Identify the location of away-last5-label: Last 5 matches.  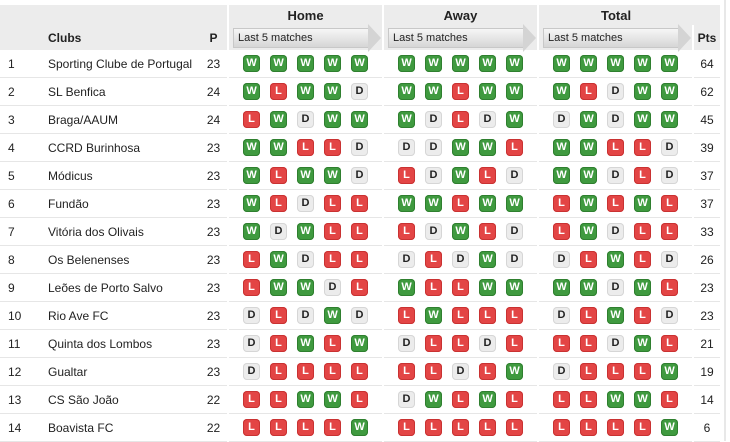
(462, 37).